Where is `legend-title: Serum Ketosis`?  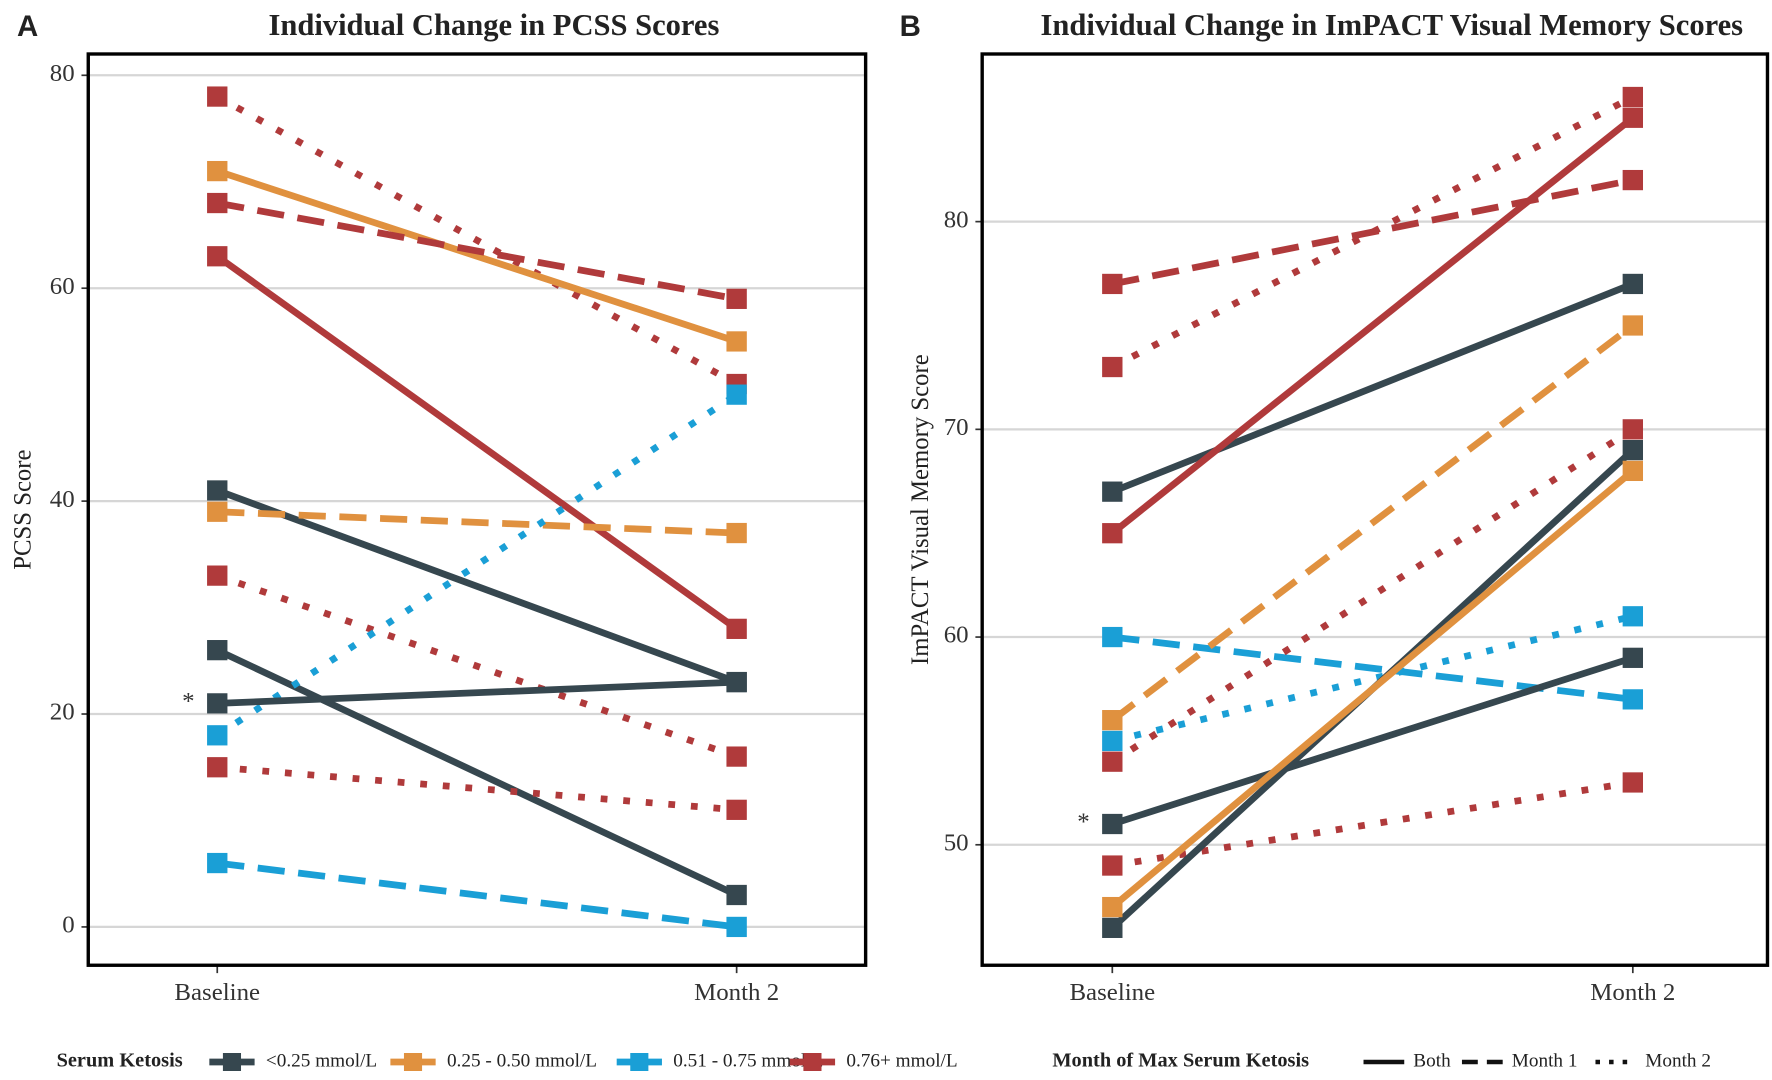 legend-title: Serum Ketosis is located at coordinates (120, 1061).